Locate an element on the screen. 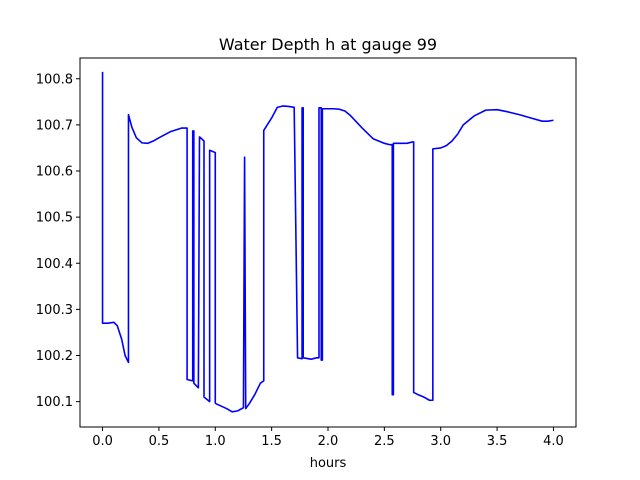 This screenshot has height=480, width=640. x-tick-label: 0.5 is located at coordinates (159, 441).